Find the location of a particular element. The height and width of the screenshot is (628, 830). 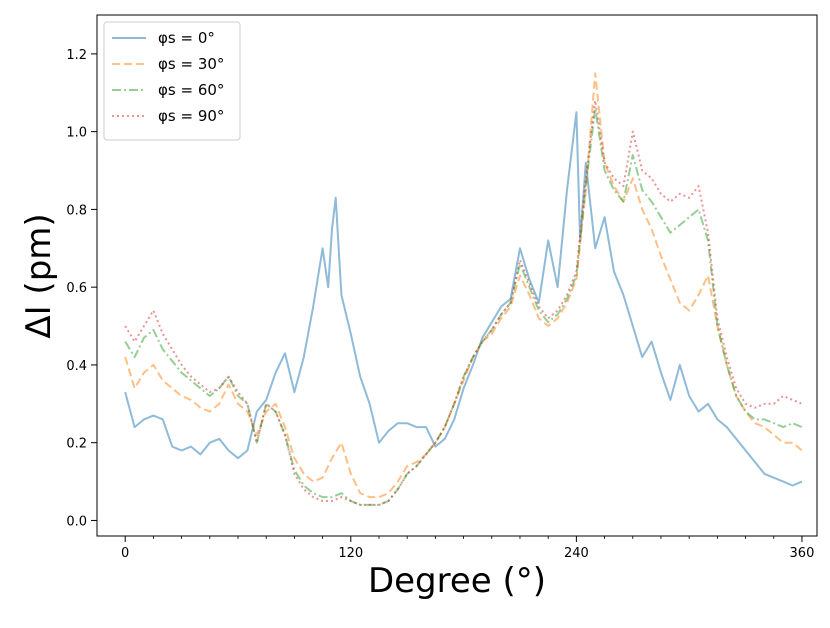

legend-box is located at coordinates (172, 81).